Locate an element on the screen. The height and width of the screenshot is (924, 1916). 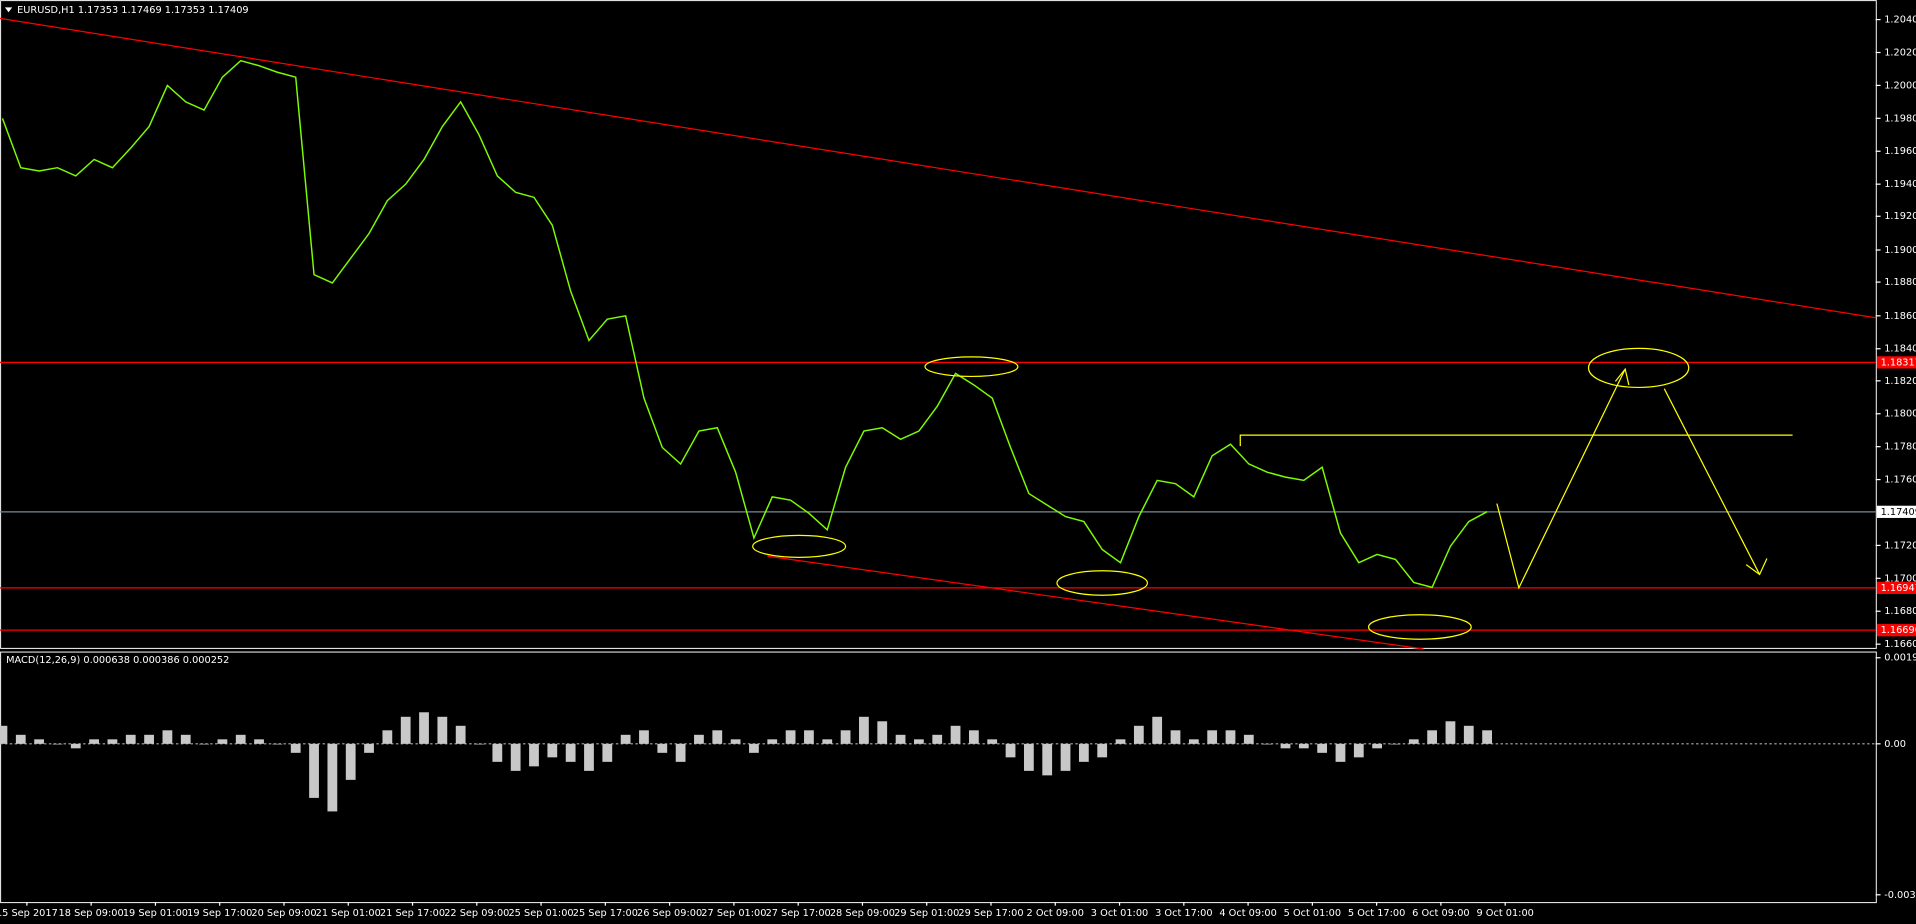
y-tick-label: 1.17005 is located at coordinates (1900, 578).